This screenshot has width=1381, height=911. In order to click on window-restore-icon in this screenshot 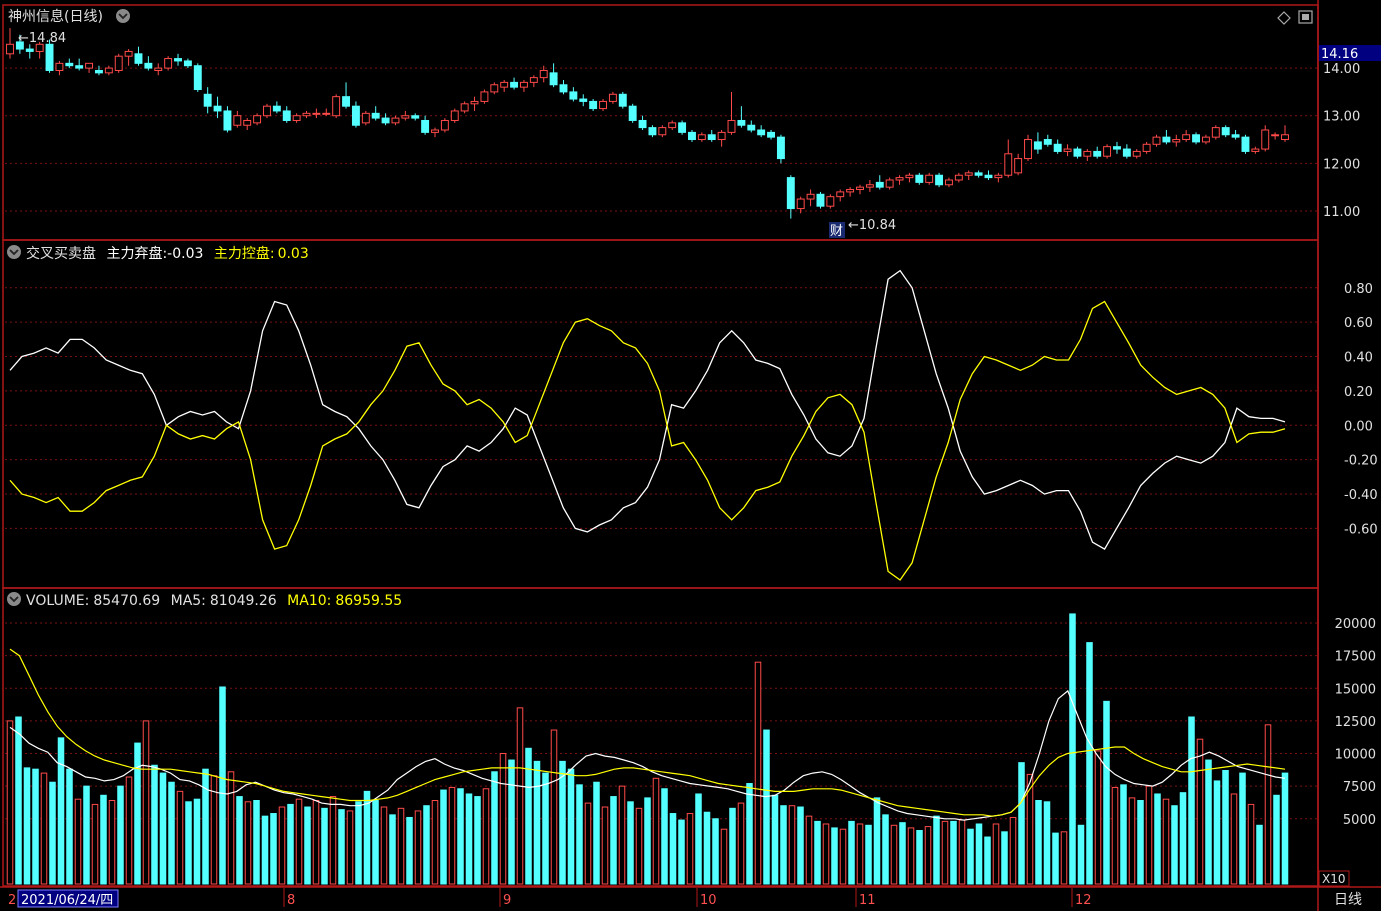, I will do `click(1305, 17)`.